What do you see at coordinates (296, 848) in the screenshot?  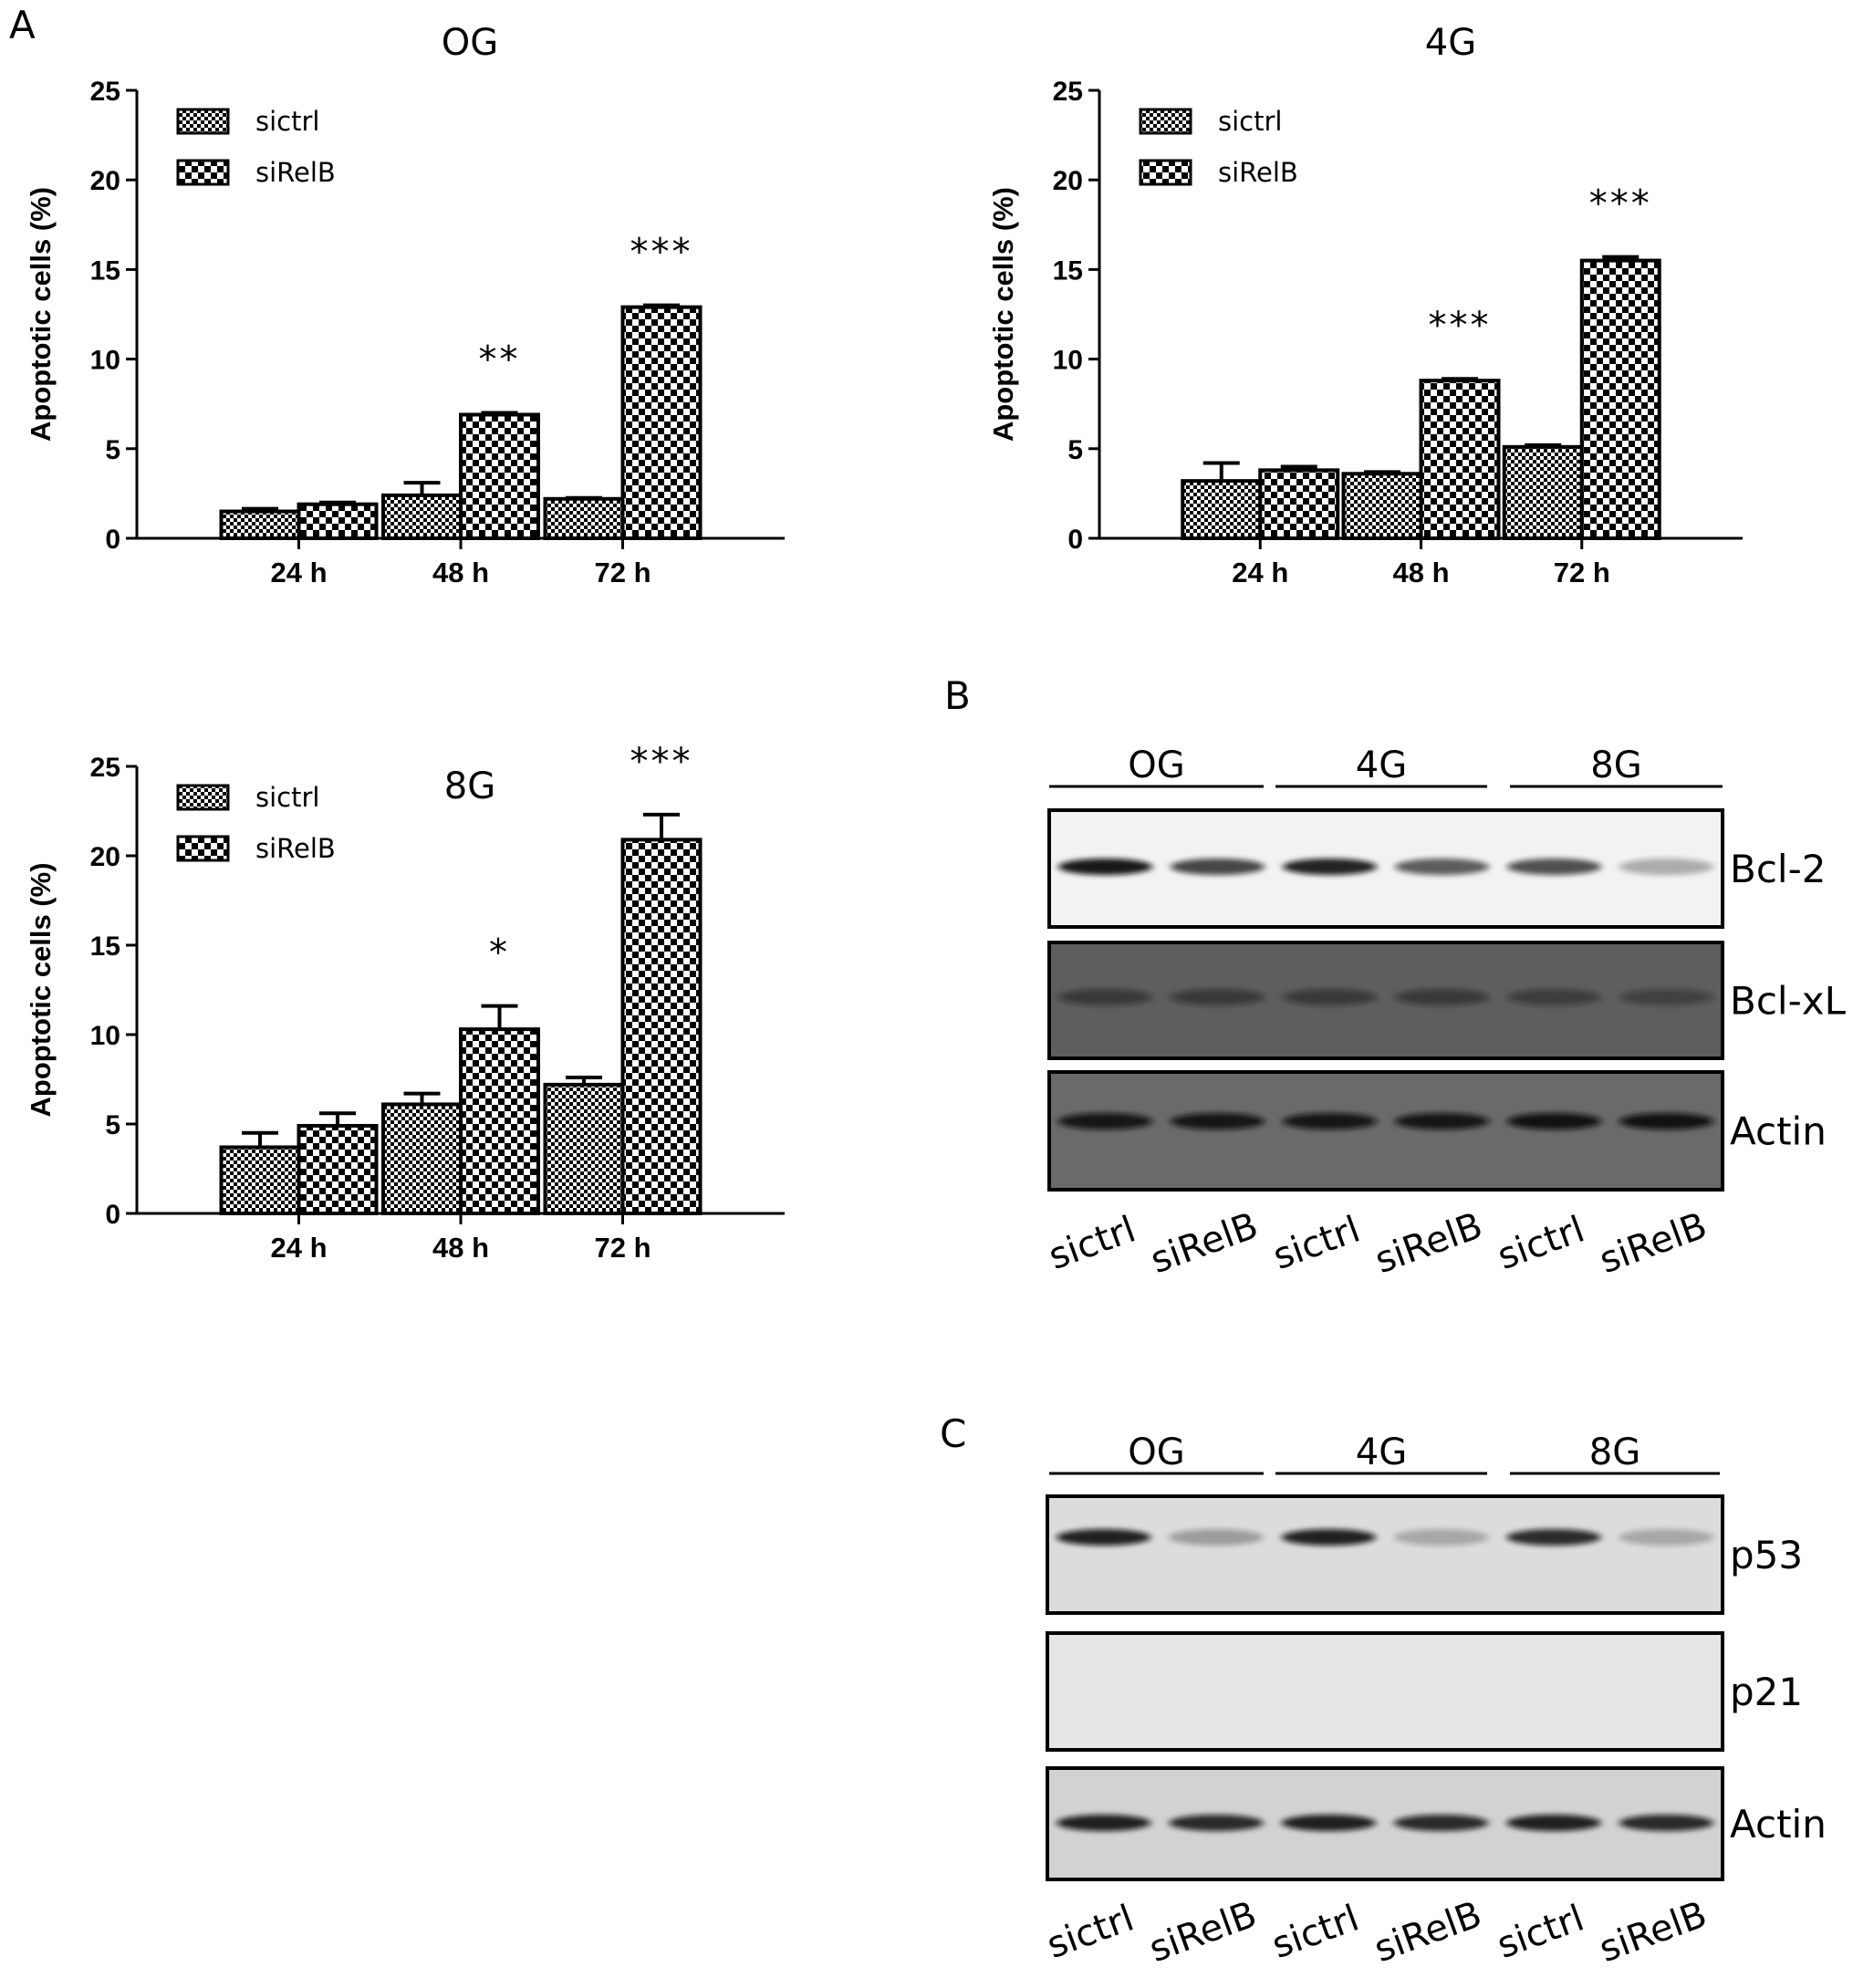 I see `legend-label: siRelB` at bounding box center [296, 848].